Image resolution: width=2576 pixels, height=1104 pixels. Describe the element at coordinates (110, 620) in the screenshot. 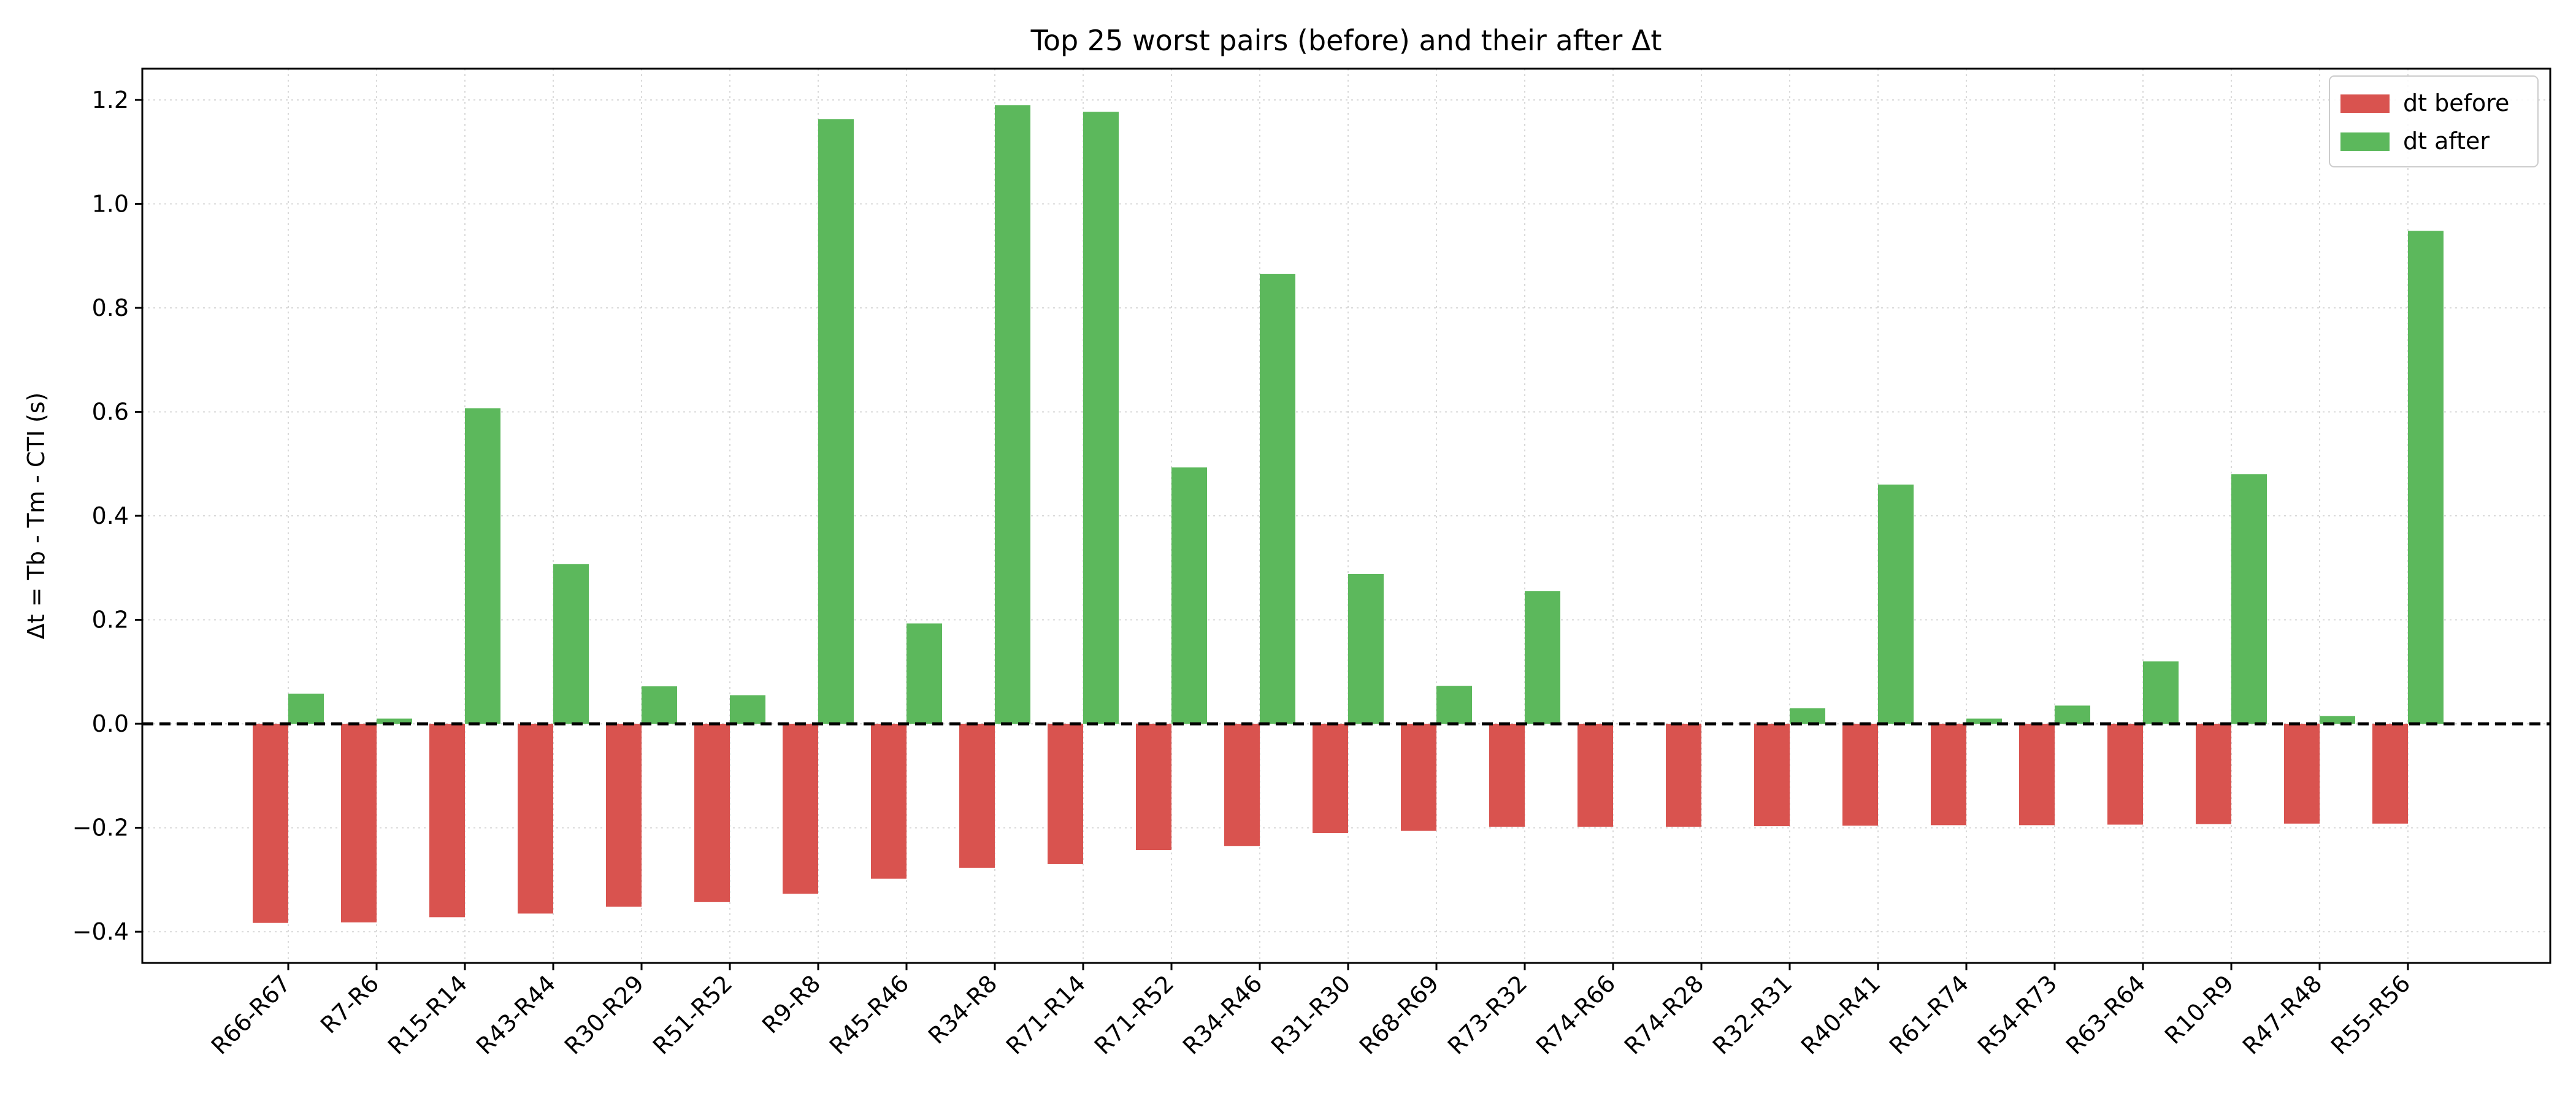

I see `y-tick-label: 0.2` at that location.